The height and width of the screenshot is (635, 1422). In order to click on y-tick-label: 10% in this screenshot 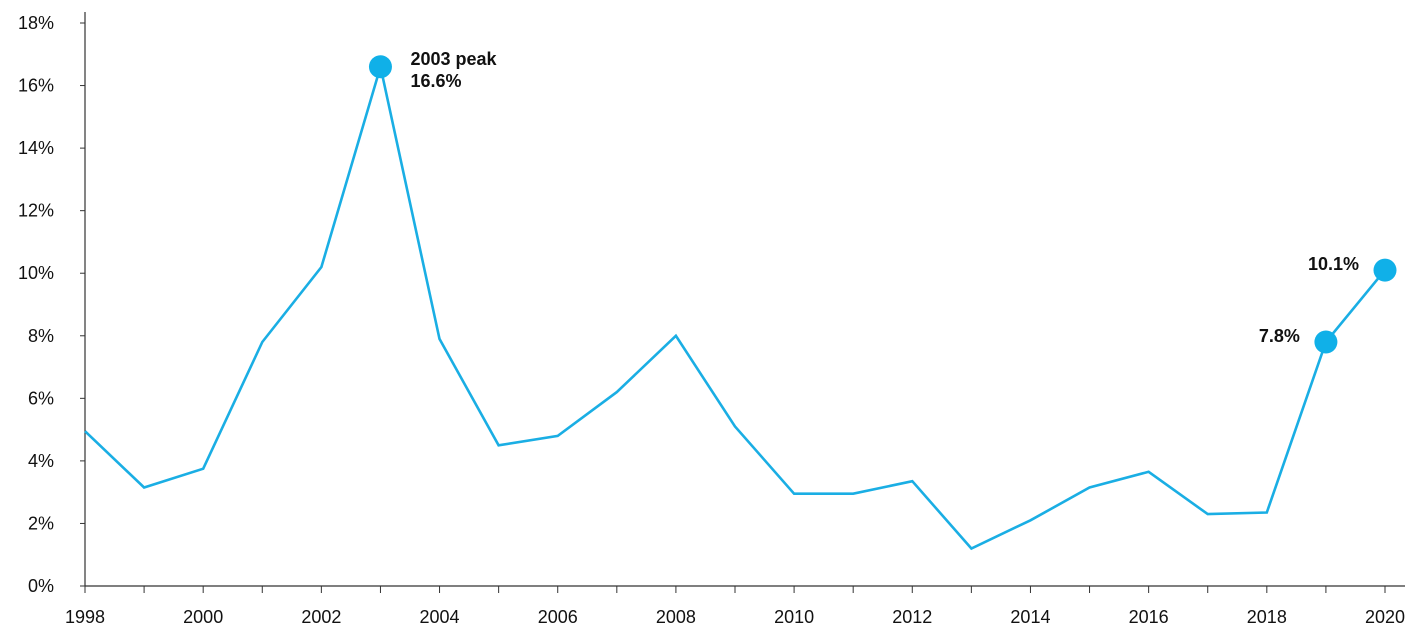, I will do `click(36, 273)`.